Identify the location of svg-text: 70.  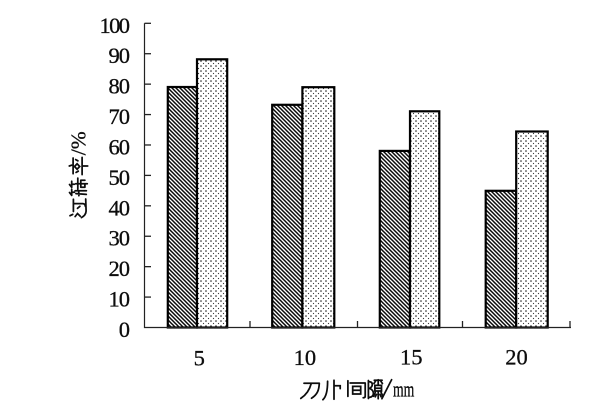
(120, 116).